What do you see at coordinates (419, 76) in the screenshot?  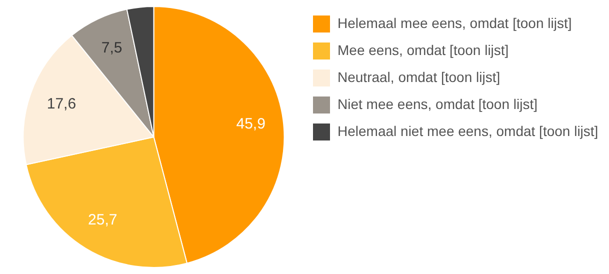 I see `legend-label: Neutraal, omdat [toon lijst]` at bounding box center [419, 76].